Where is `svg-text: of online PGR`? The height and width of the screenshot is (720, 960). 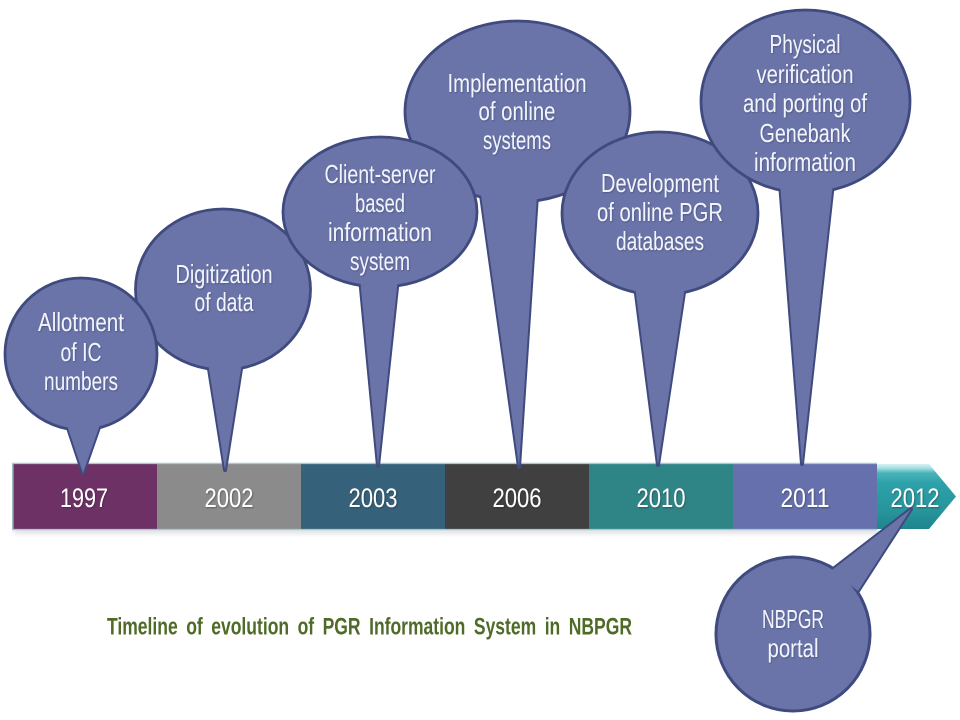
svg-text: of online PGR is located at coordinates (660, 212).